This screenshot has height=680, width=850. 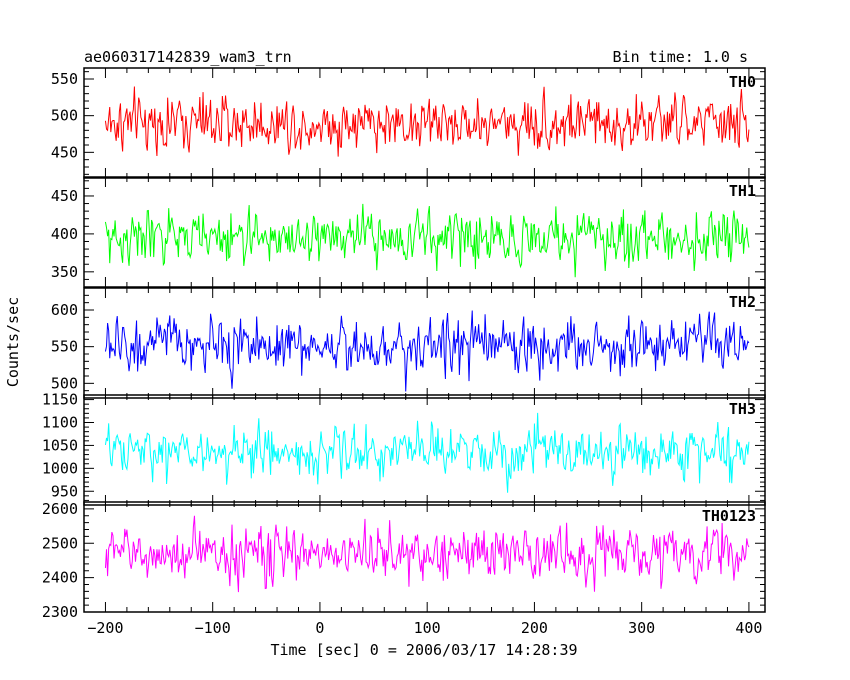 I want to click on y-tick-label: 600, so click(x=64, y=310).